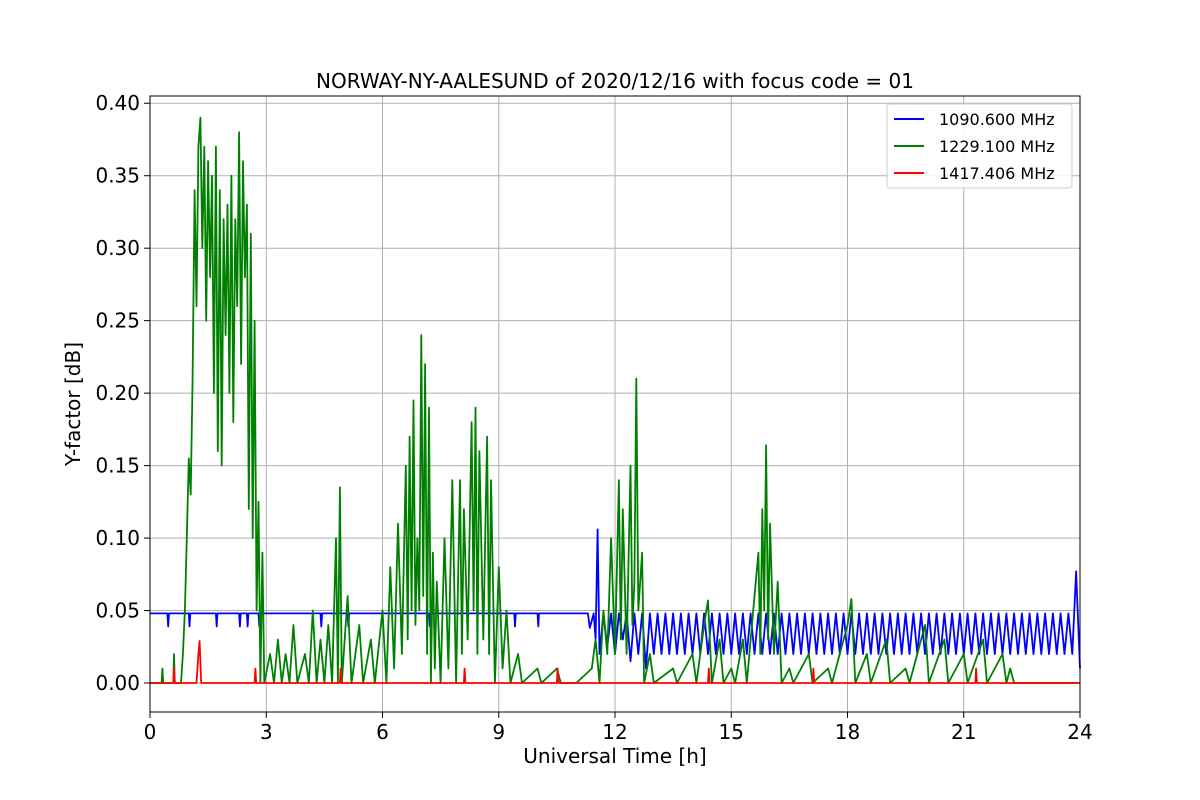 The height and width of the screenshot is (800, 1200). I want to click on y-tick-label: 0.00, so click(117, 683).